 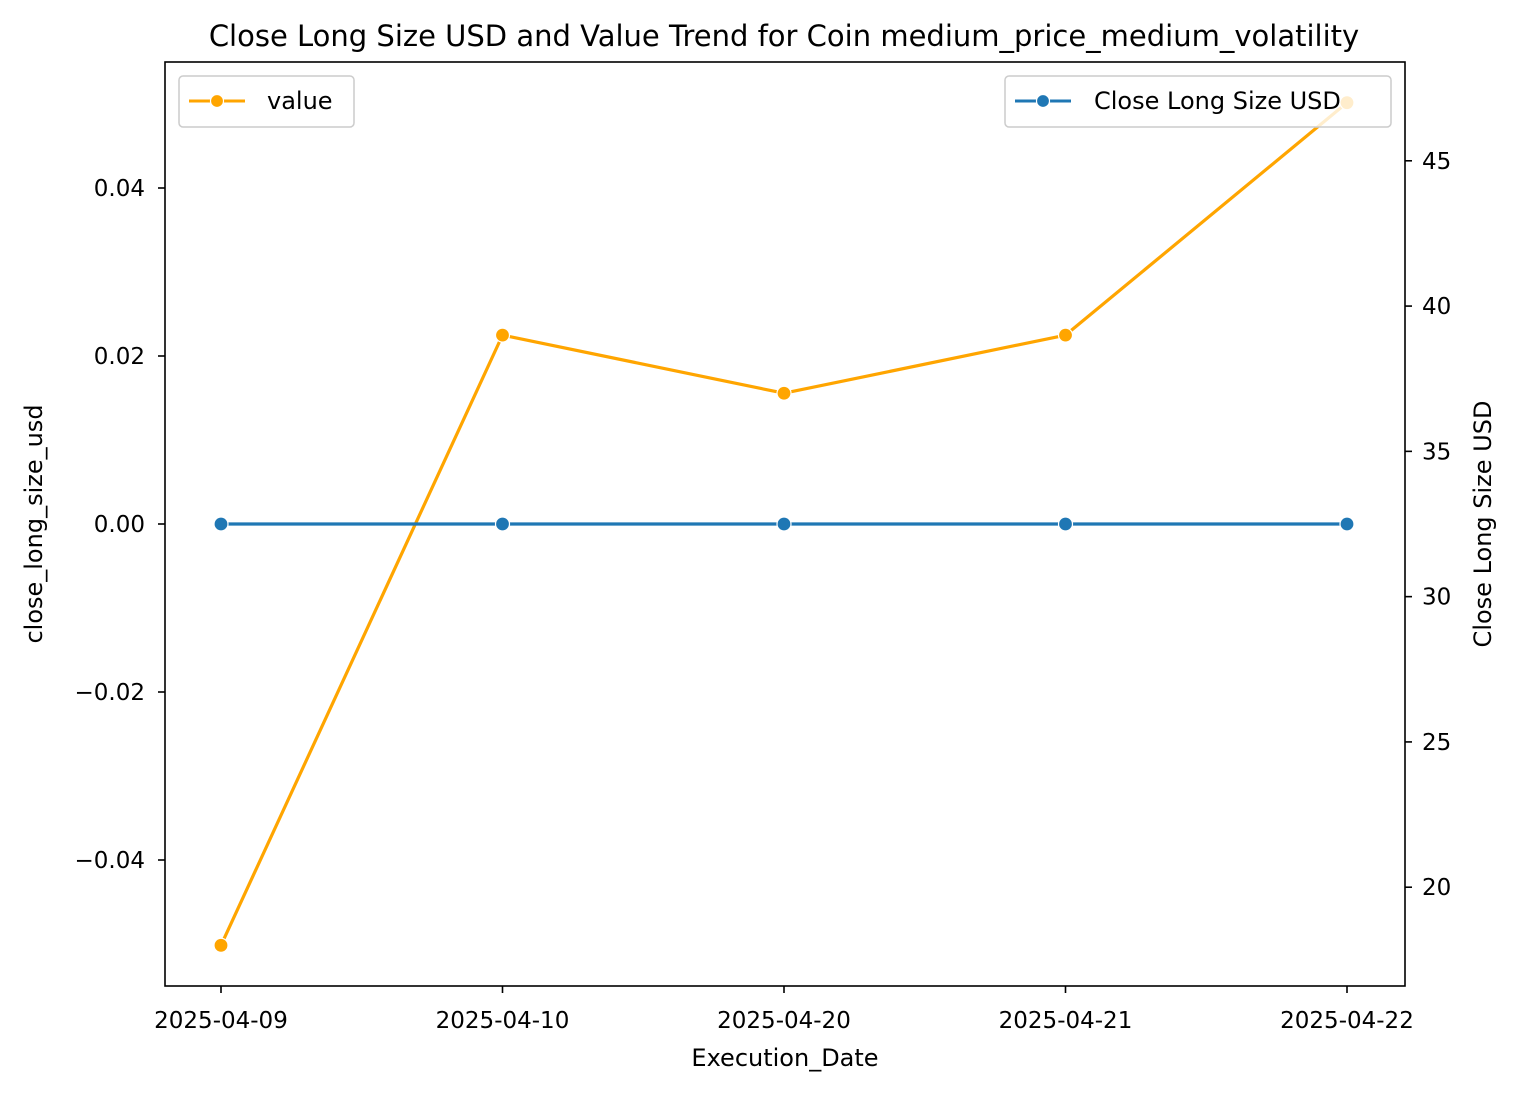 What do you see at coordinates (1217, 101) in the screenshot?
I see `legend-close-long-size-usd-label: Close Long Size USD` at bounding box center [1217, 101].